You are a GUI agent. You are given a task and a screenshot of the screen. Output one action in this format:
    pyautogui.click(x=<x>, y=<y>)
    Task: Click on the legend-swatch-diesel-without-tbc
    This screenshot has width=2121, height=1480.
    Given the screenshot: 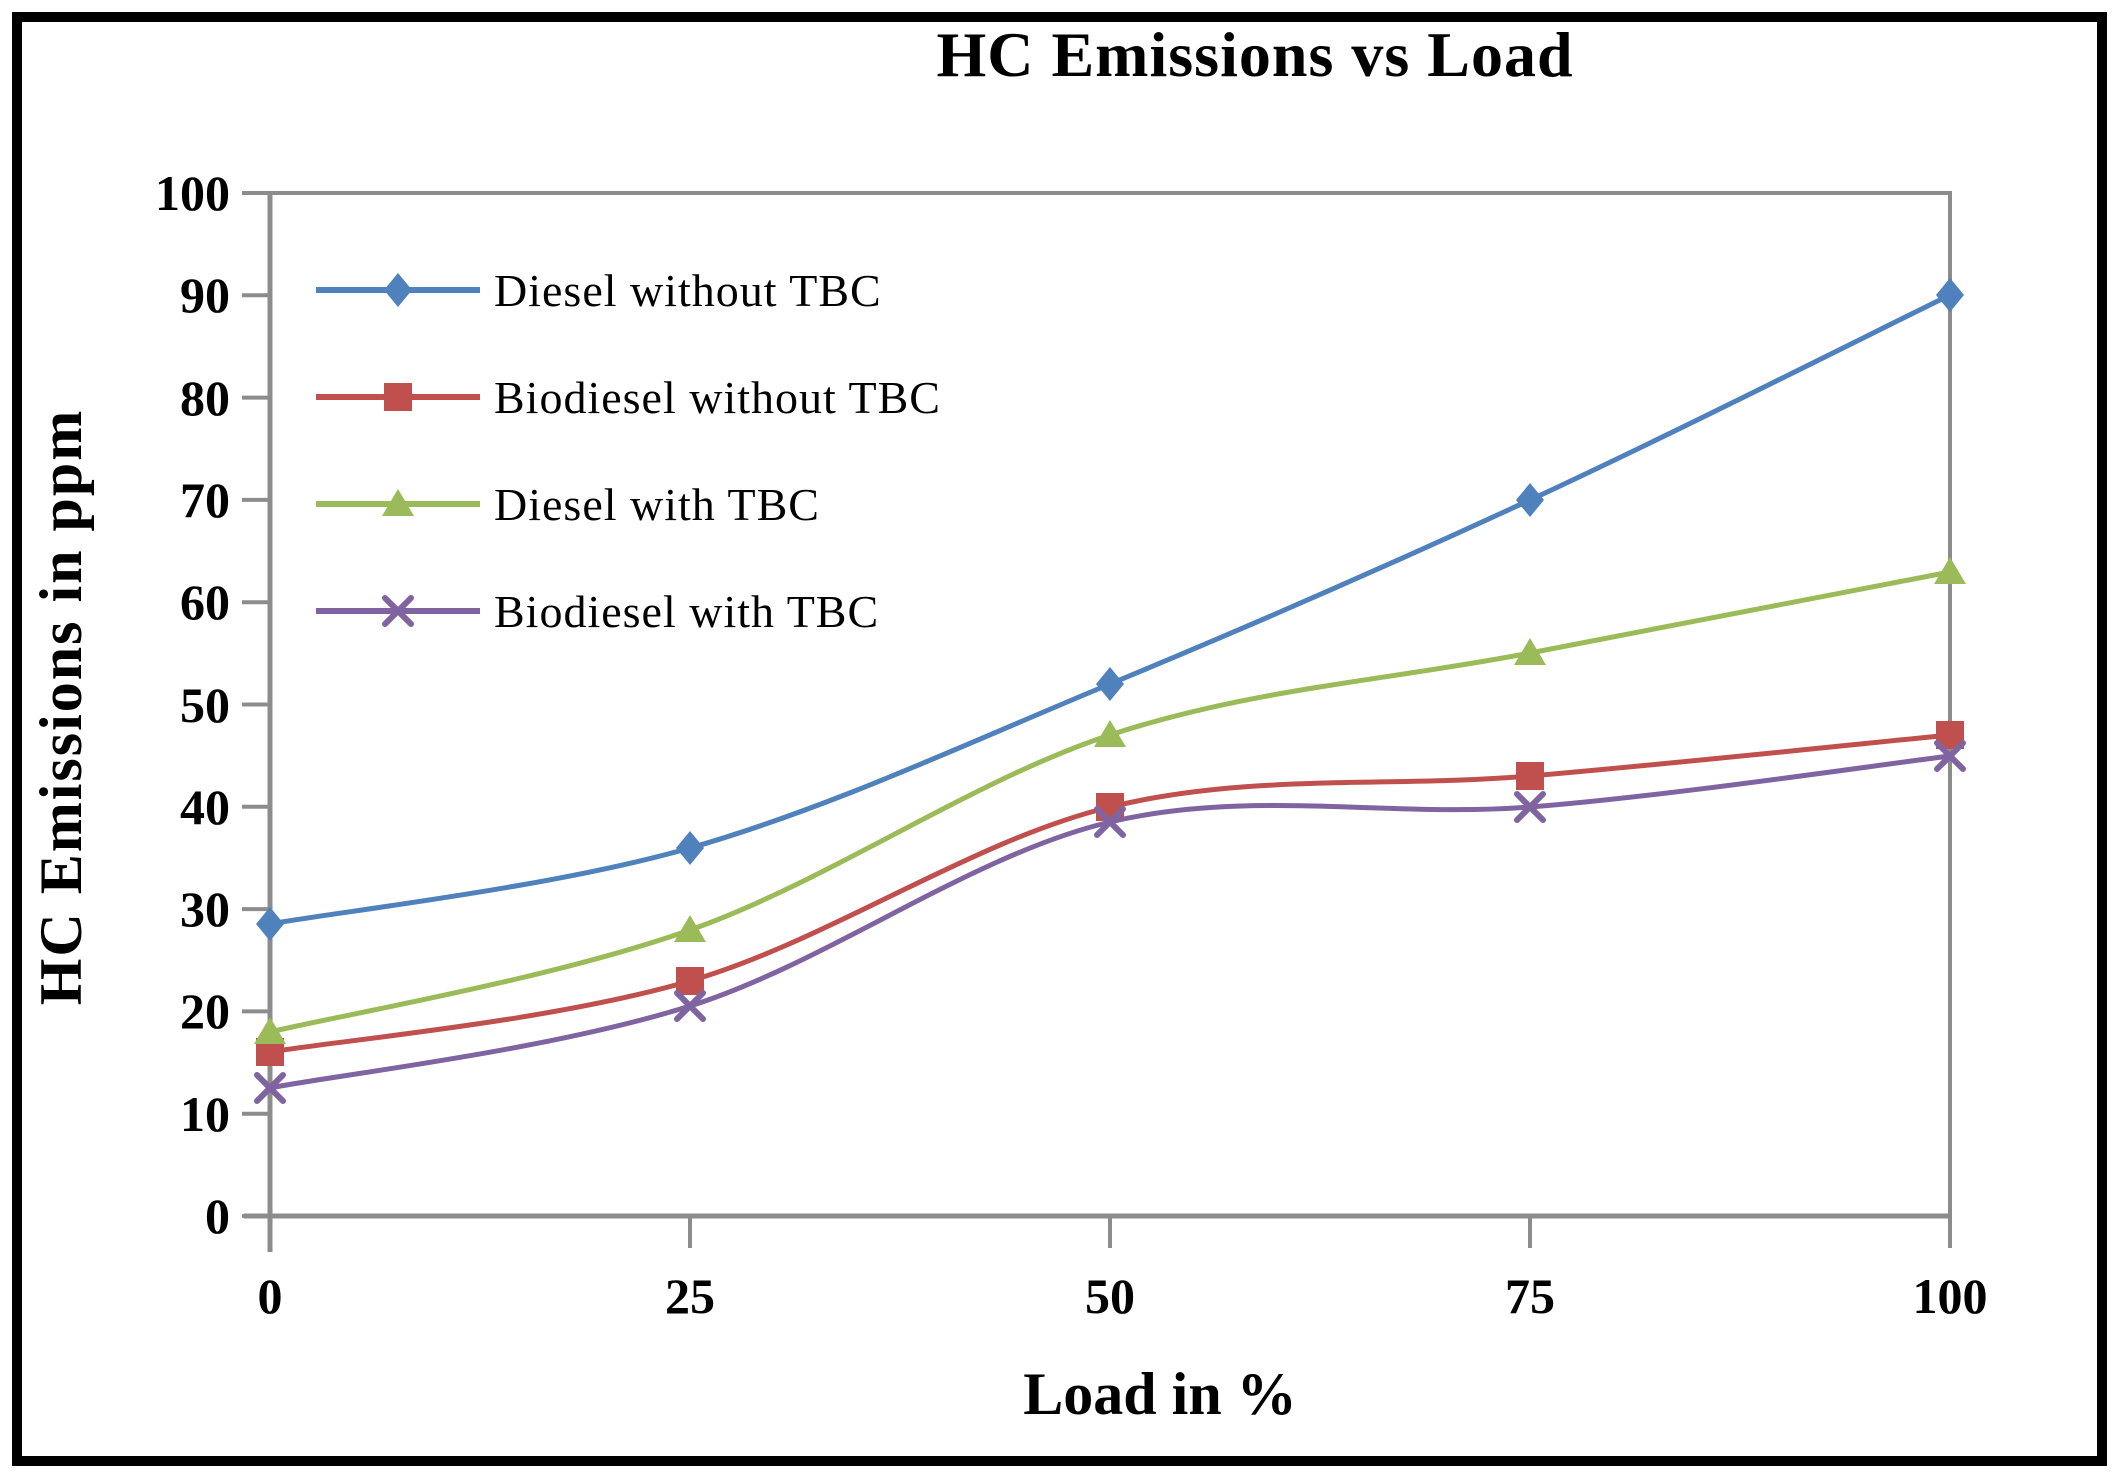 What is the action you would take?
    pyautogui.click(x=398, y=290)
    